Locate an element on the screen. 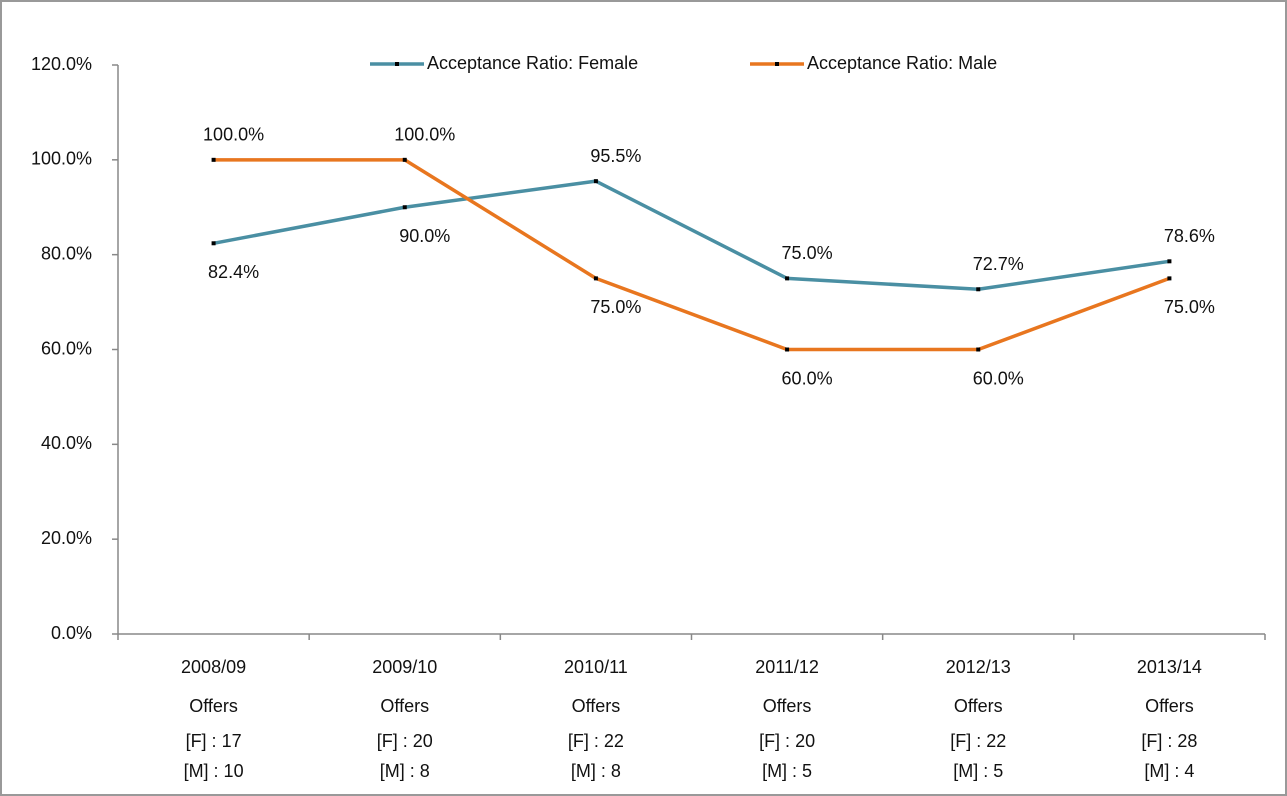 The image size is (1287, 796). data-label: 78.6% is located at coordinates (1189, 236).